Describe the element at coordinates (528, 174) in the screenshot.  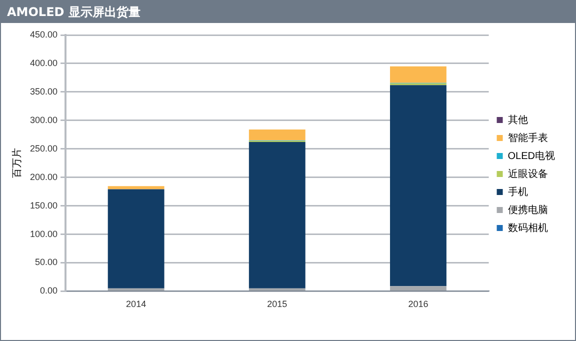
I see `legend-label: 近眼设备` at that location.